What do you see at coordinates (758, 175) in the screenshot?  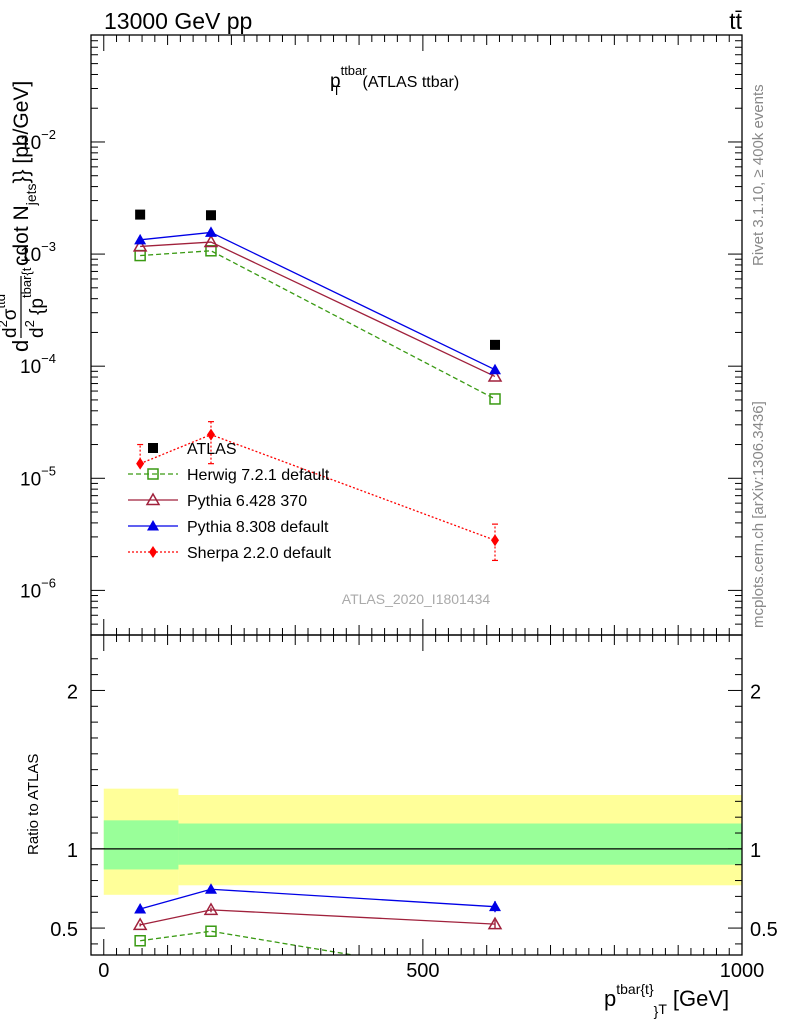 I see `rivet-version-label: Rivet 3.1.10, ≥ 400k events` at bounding box center [758, 175].